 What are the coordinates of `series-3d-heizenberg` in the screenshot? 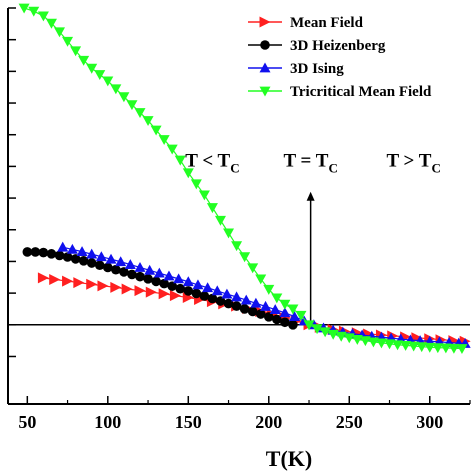 It's located at (160, 288).